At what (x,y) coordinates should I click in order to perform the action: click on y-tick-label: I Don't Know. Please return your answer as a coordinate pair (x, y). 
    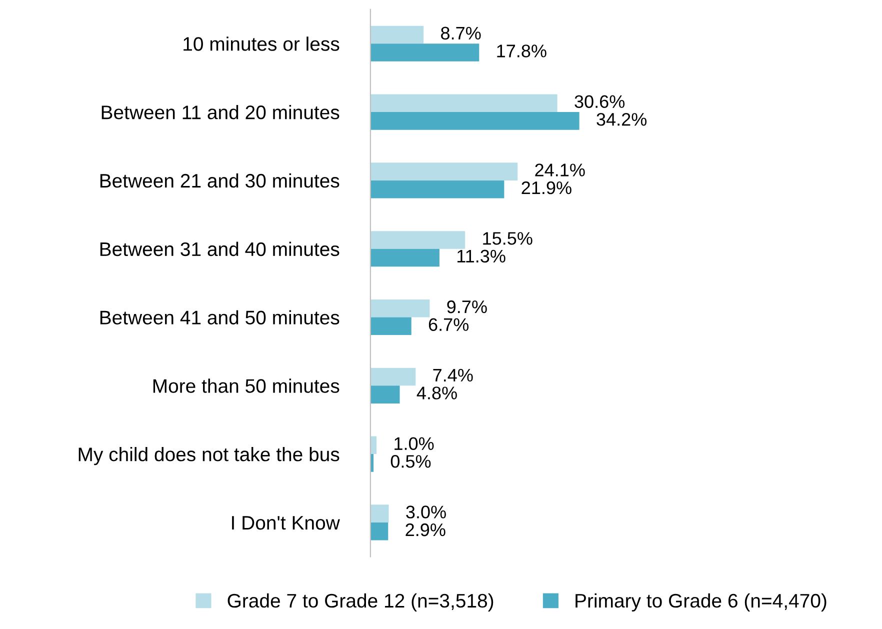
    Looking at the image, I should click on (286, 523).